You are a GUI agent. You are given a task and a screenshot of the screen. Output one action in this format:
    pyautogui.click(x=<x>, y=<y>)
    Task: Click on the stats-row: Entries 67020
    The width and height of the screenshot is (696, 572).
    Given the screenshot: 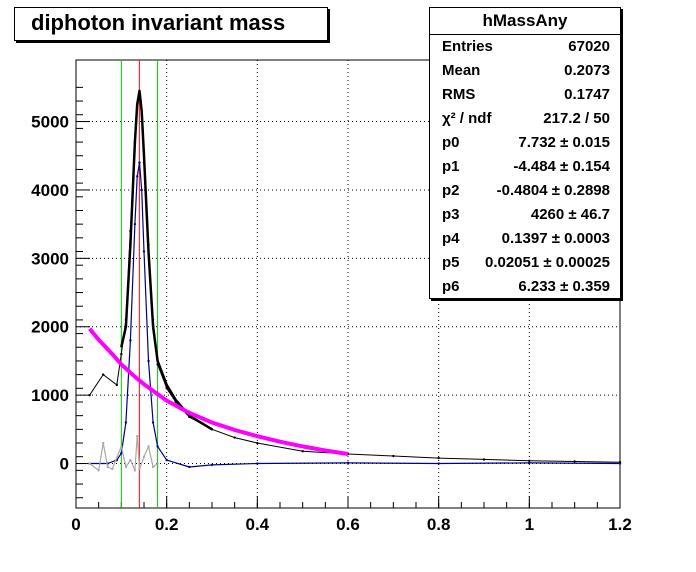 What is the action you would take?
    pyautogui.click(x=525, y=47)
    